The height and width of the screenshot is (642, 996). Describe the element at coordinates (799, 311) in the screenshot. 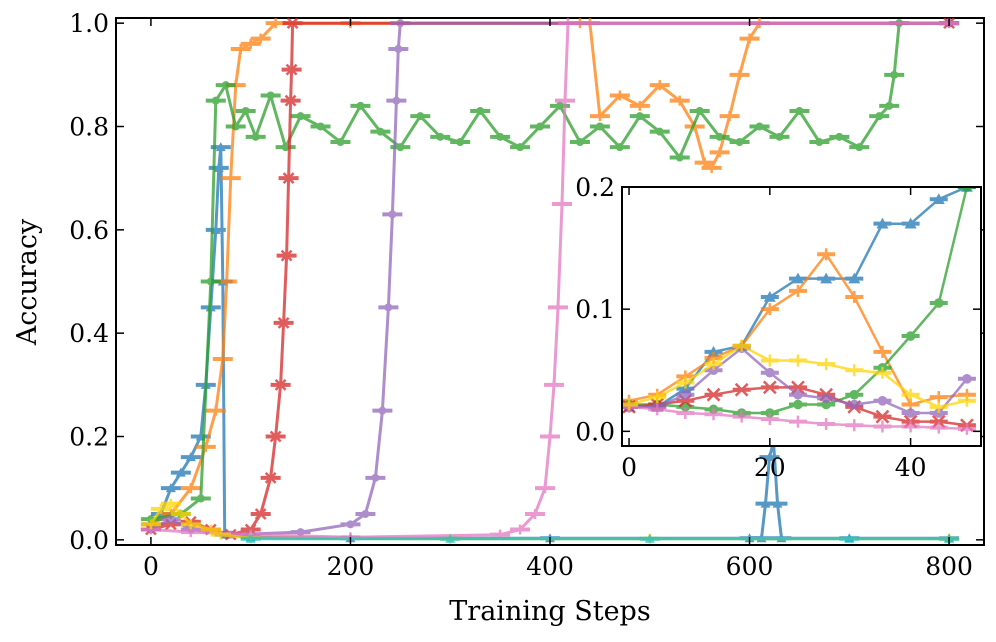

I see `inset-series-group` at that location.